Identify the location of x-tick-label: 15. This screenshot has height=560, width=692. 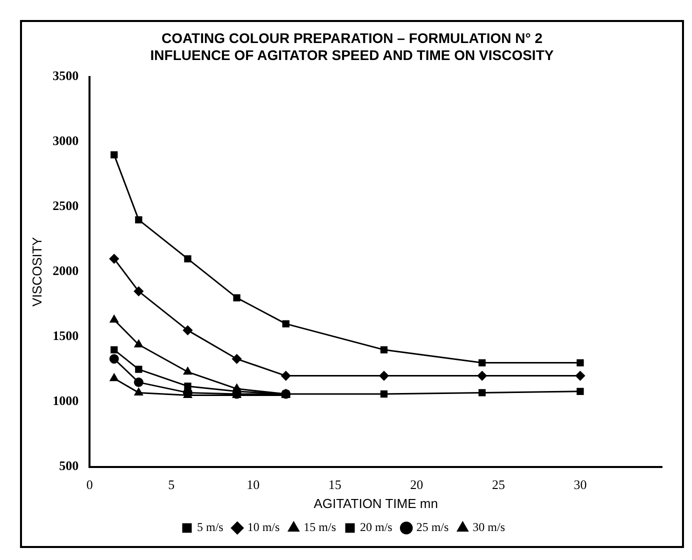
(335, 484).